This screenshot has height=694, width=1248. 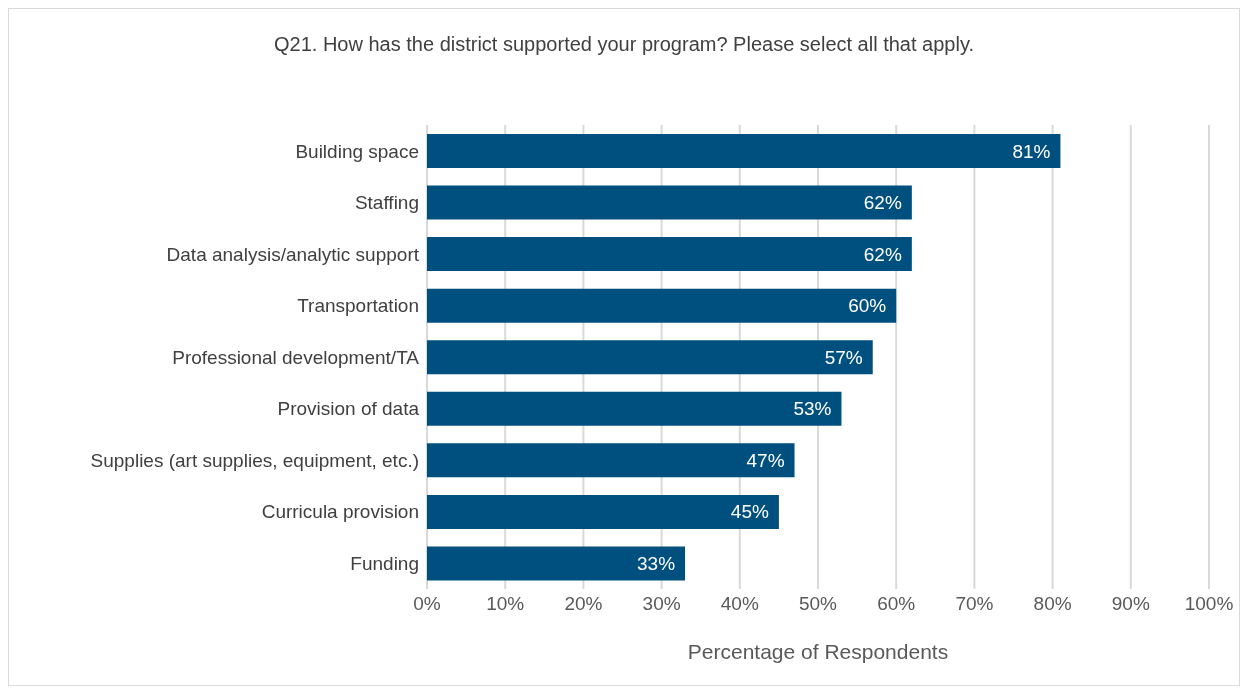 I want to click on y-tick-label: Provision of data, so click(x=348, y=409).